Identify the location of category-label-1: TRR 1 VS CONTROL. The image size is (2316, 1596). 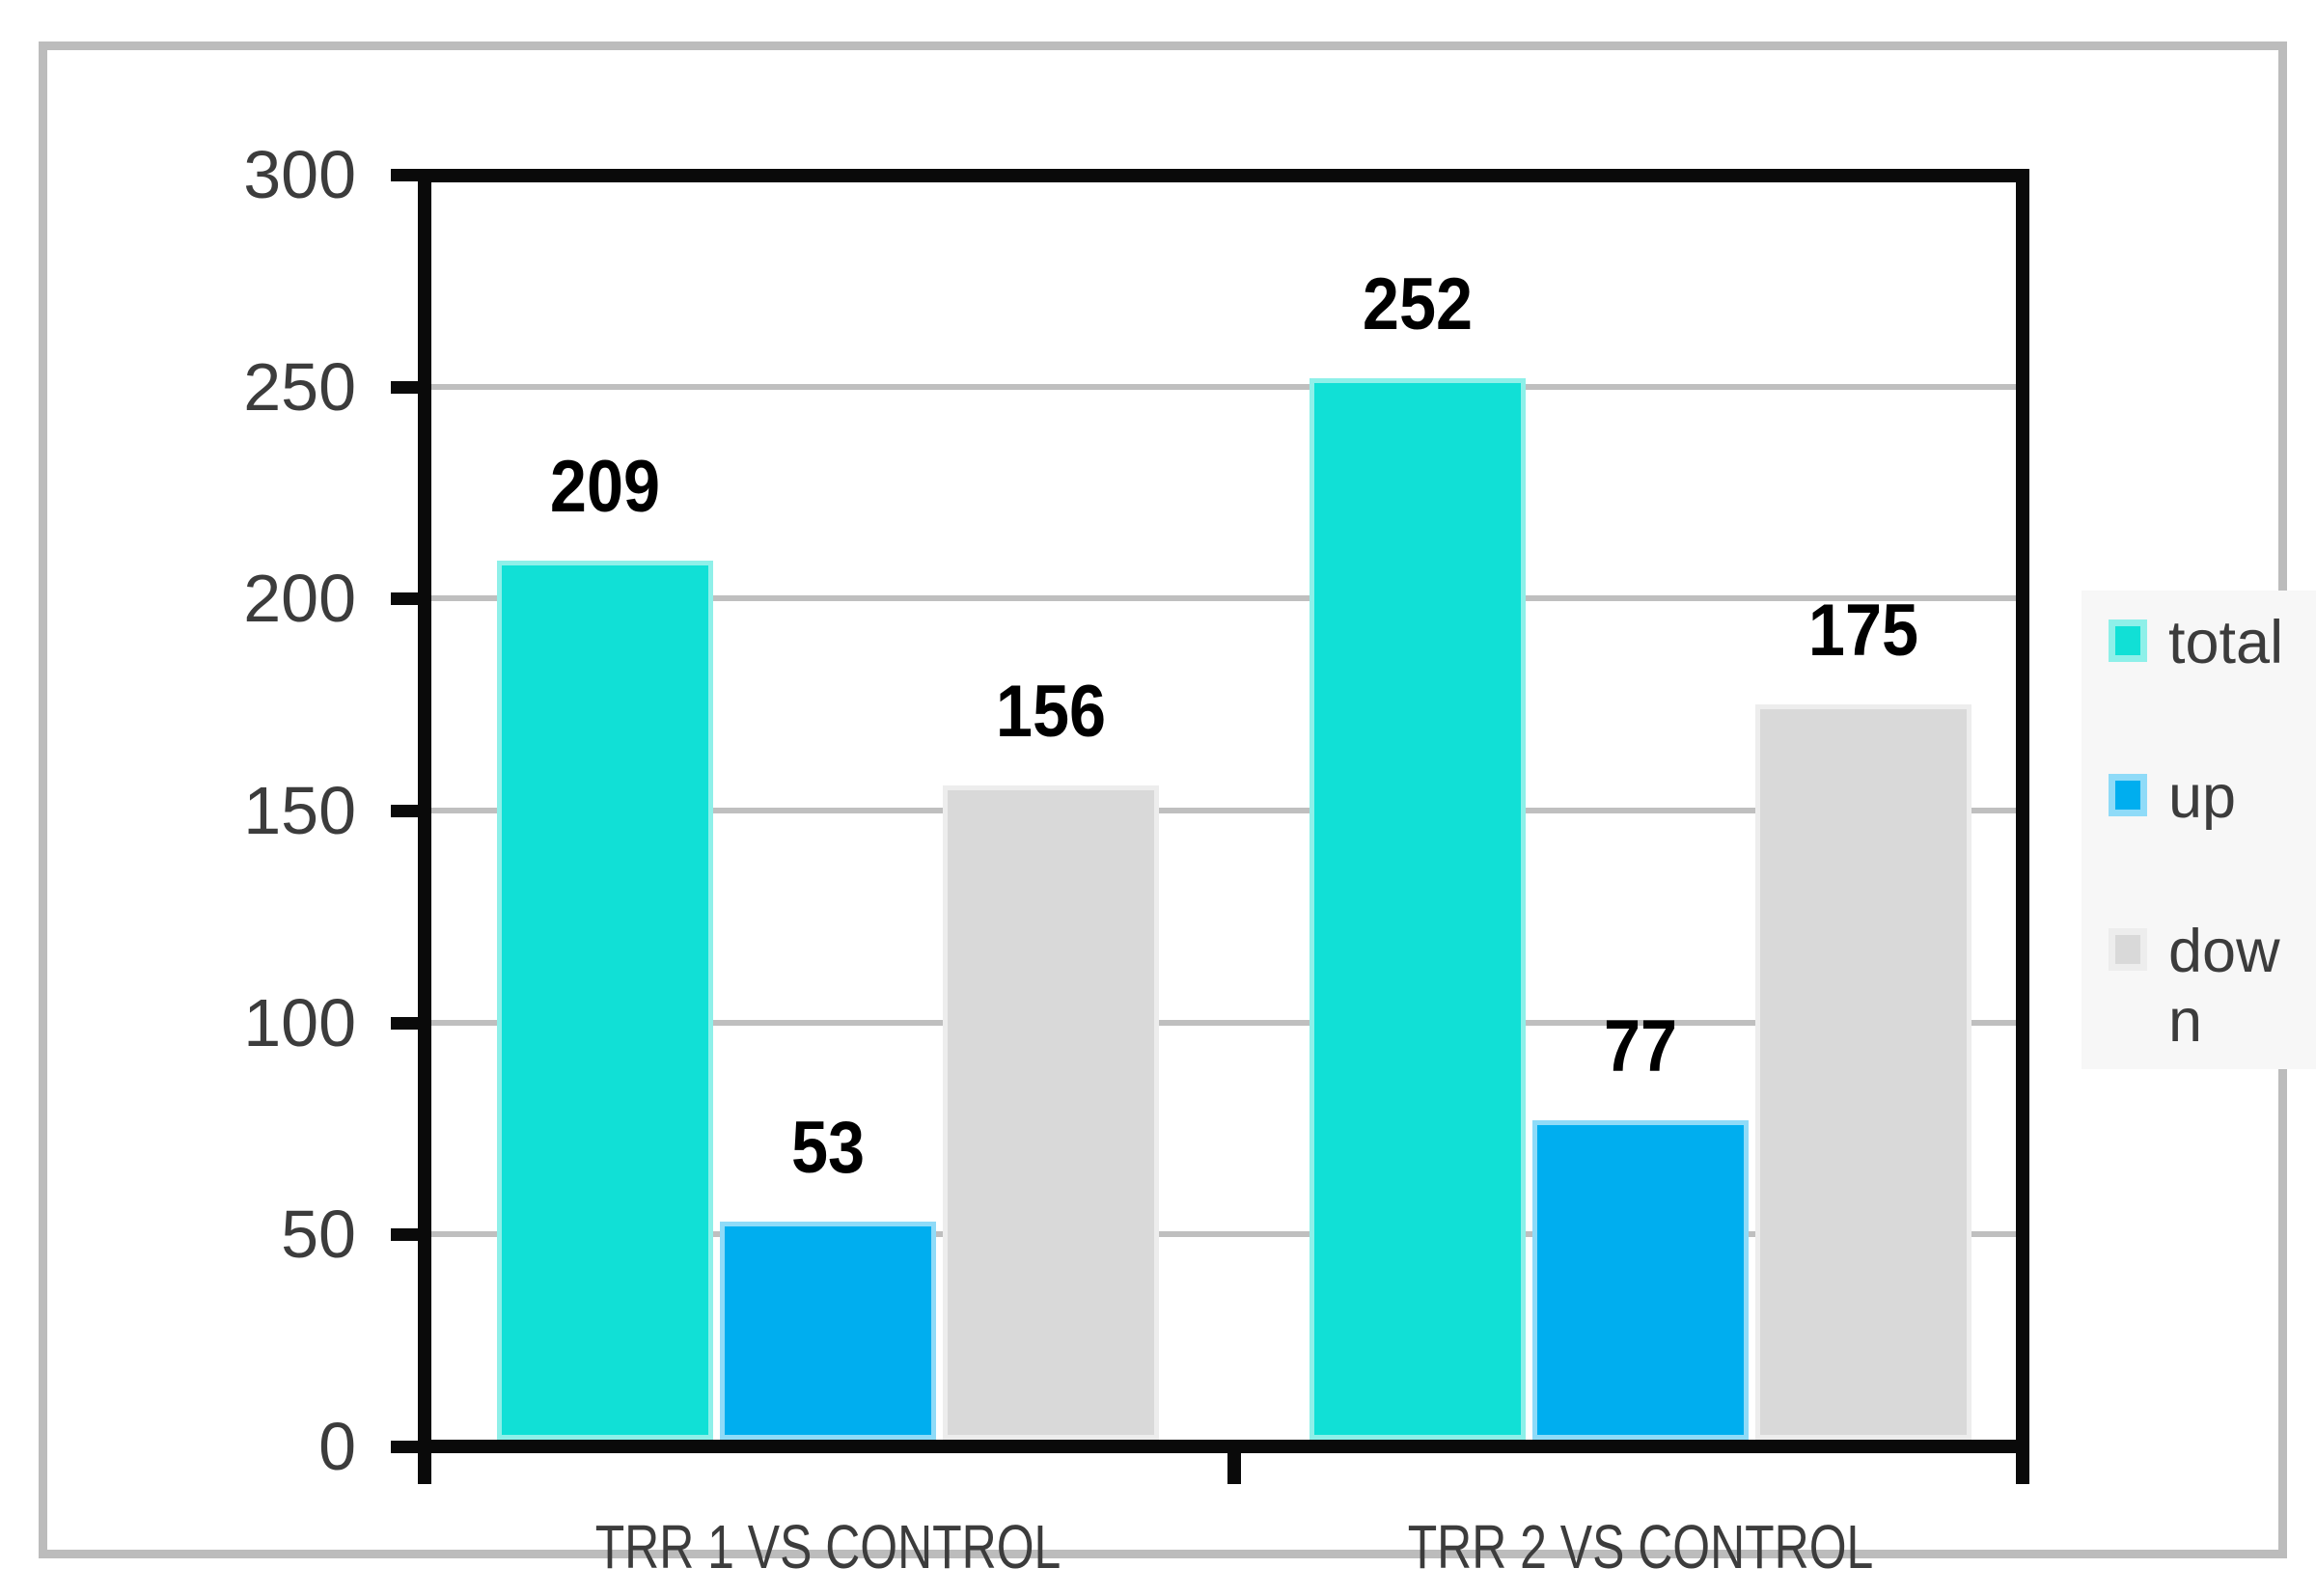
(828, 1547).